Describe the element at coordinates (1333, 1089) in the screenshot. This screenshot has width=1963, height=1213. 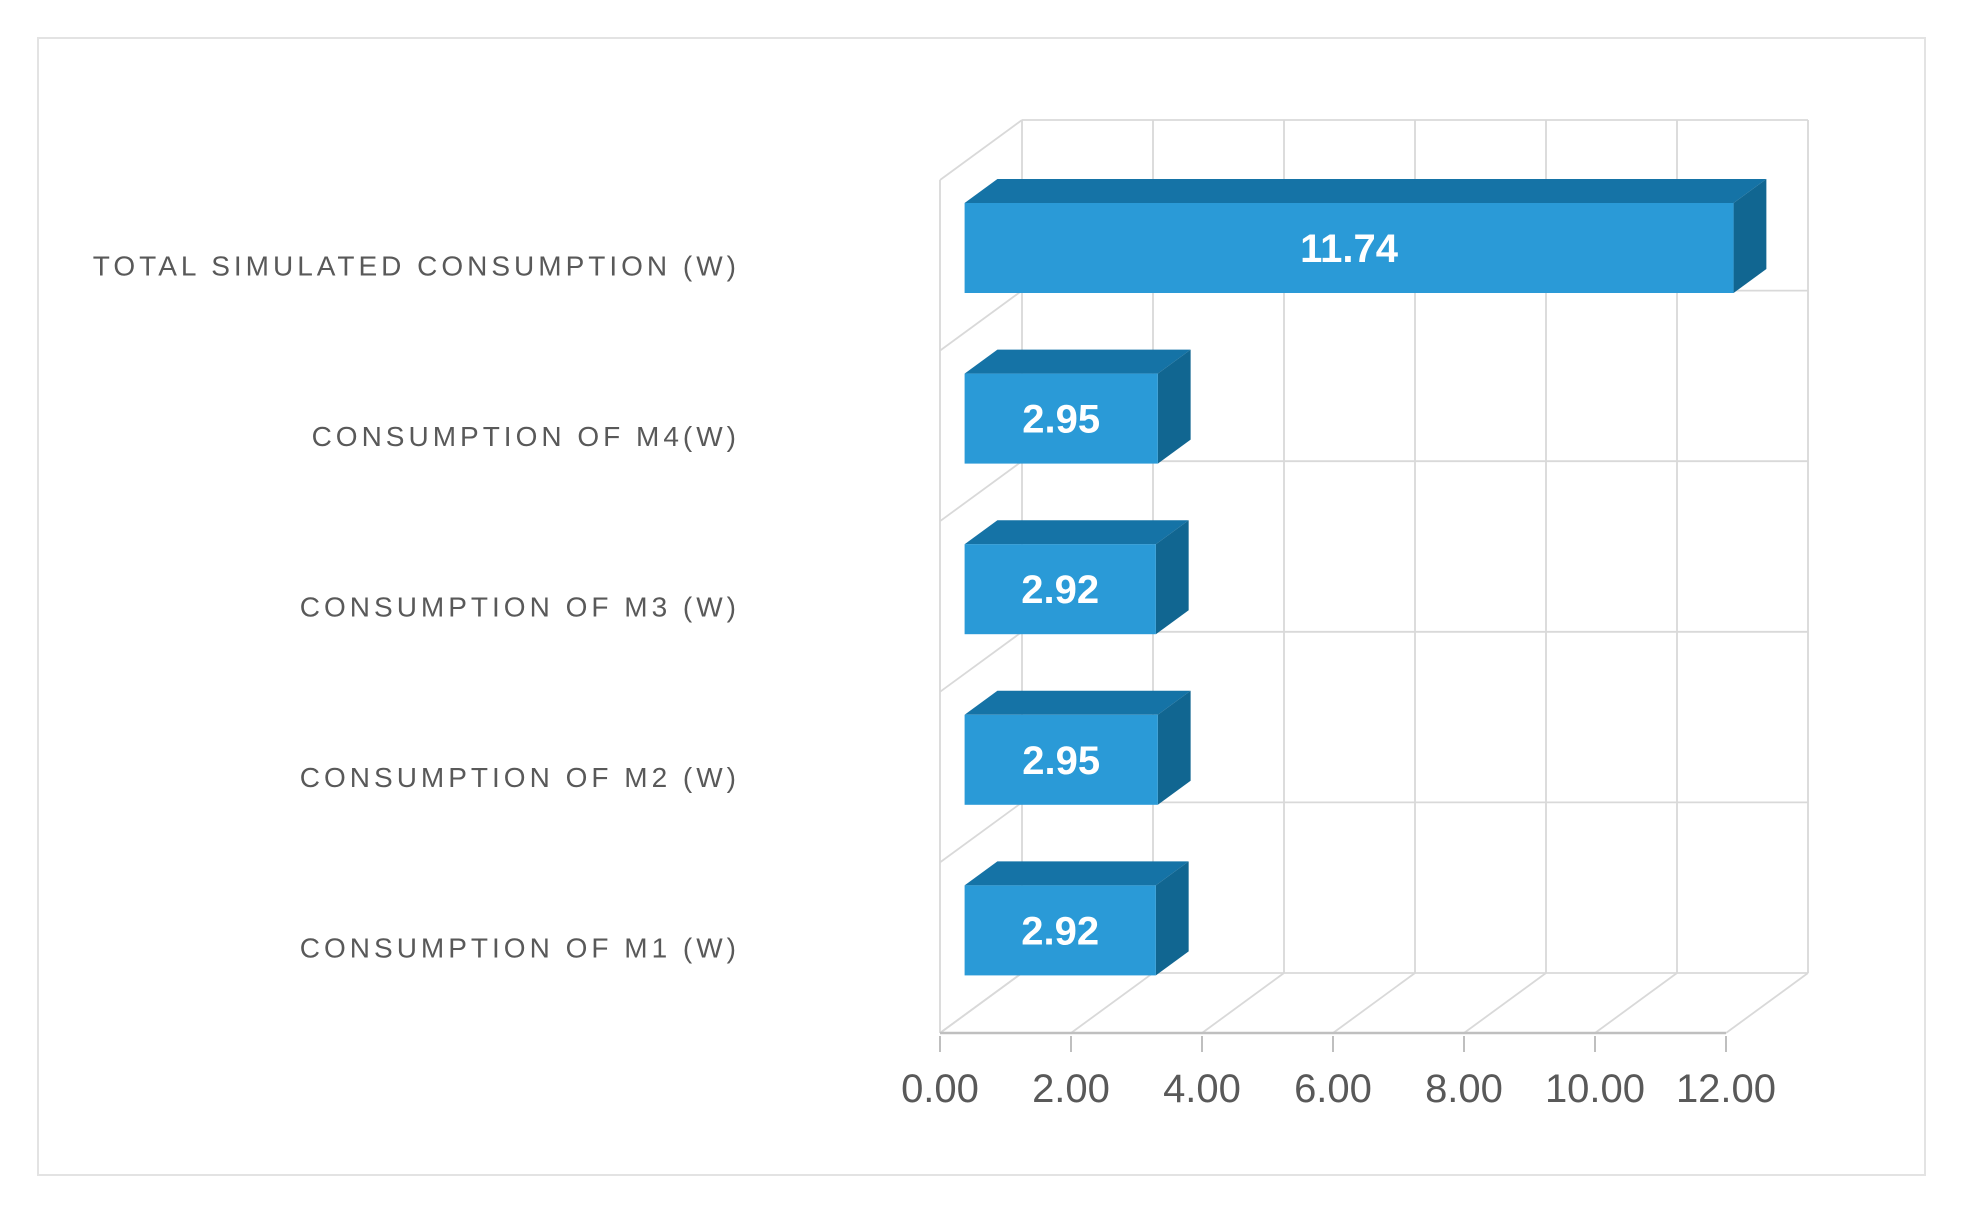
I see `x-axis-tick-label: 6.00` at that location.